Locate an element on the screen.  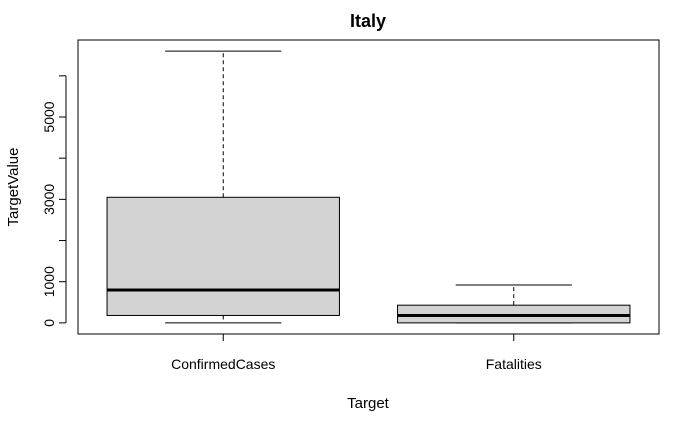
x-tick-label: ConfirmedCases is located at coordinates (223, 364).